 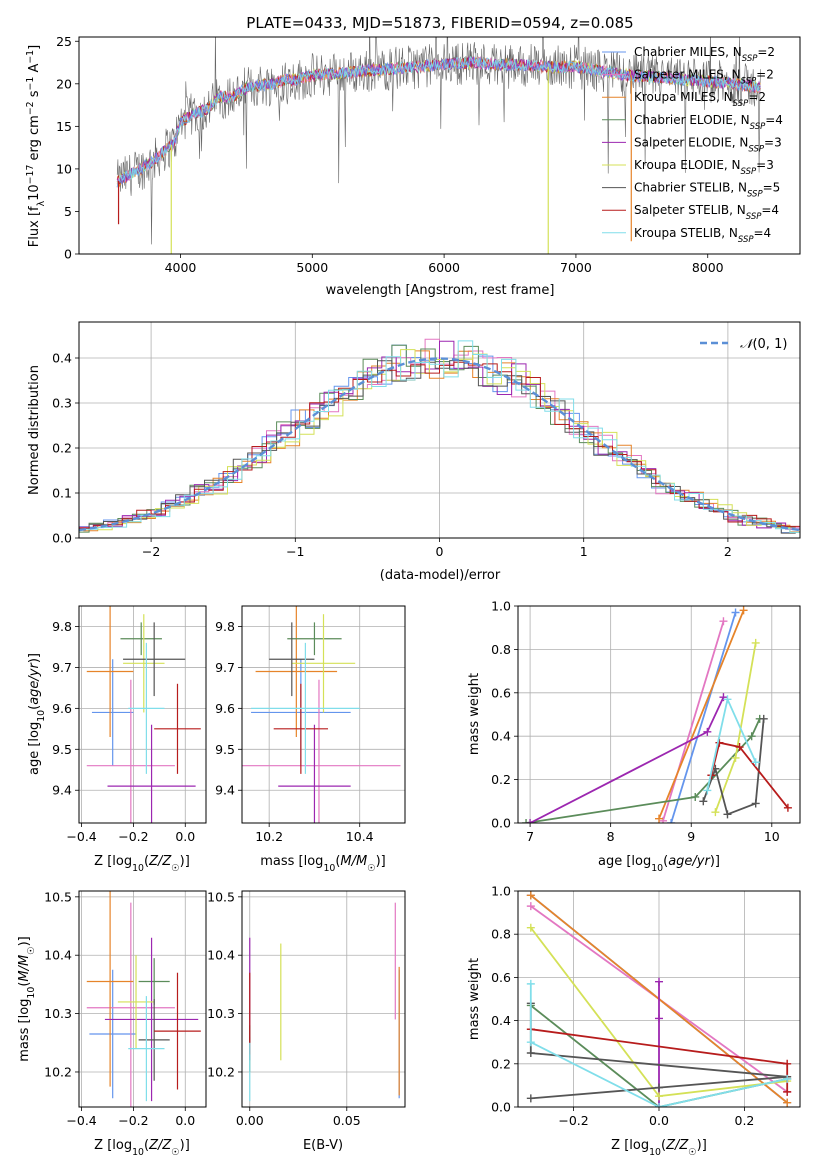 I want to click on legend-label: Kroupa MILES, NSSP=2, so click(x=700, y=99).